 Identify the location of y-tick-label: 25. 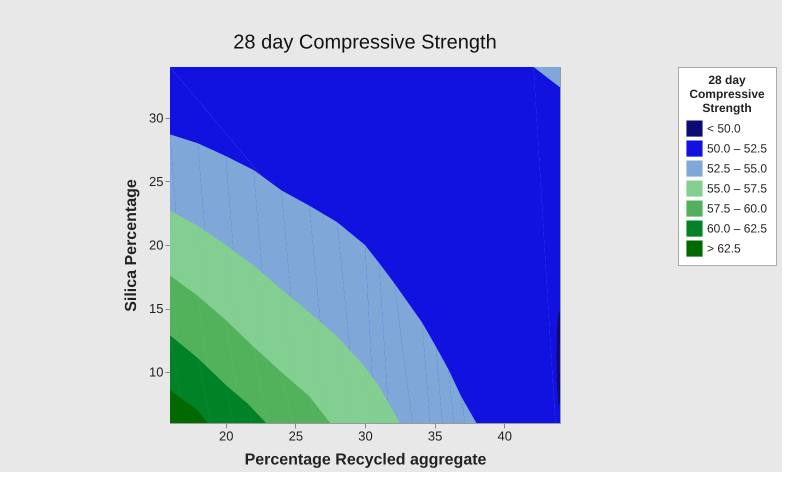
(156, 181).